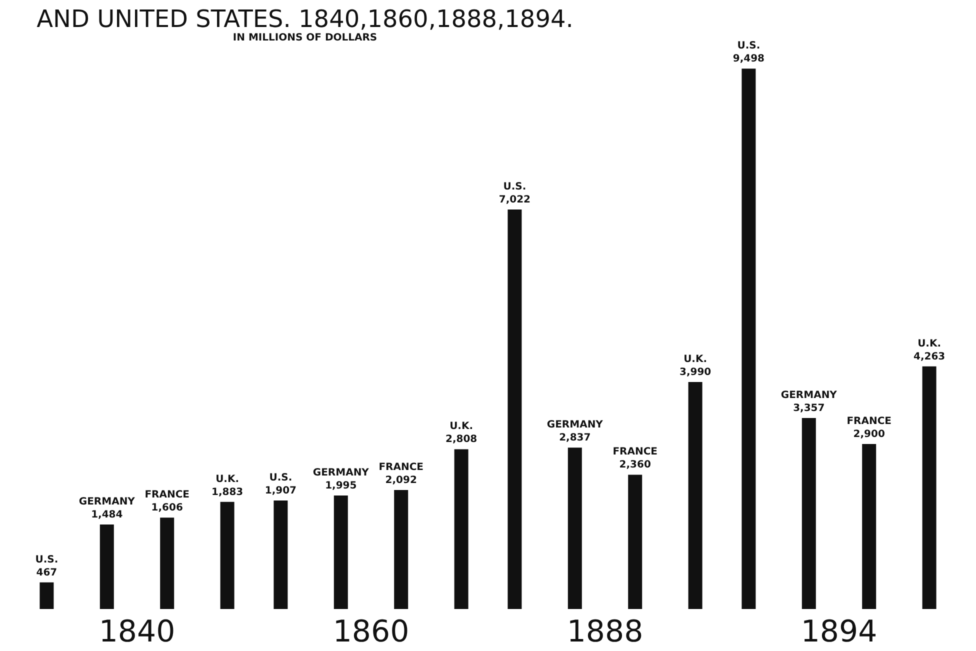  I want to click on data-label: 1,907, so click(280, 490).